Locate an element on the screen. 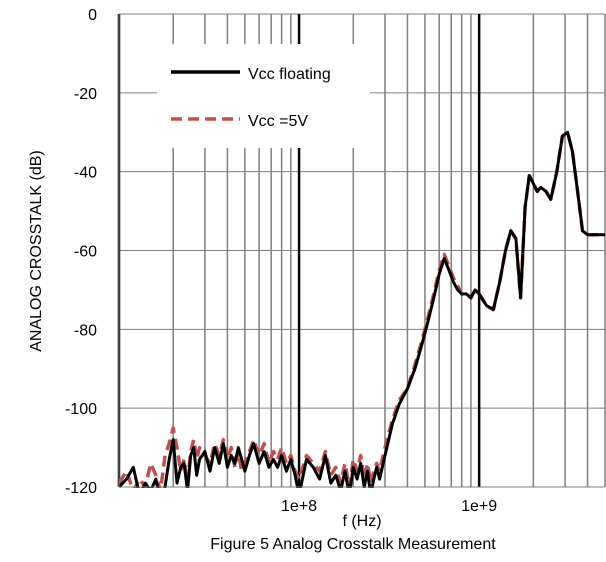  y-tick-label: -20 is located at coordinates (85, 94).